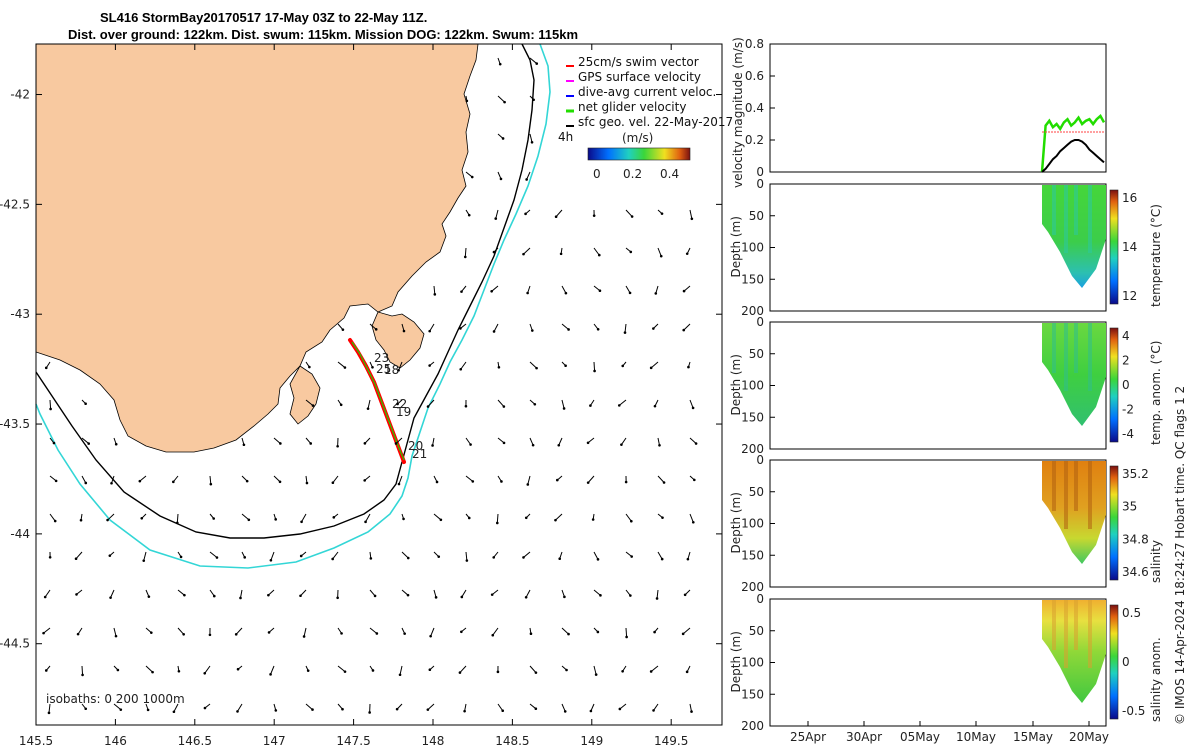 This screenshot has height=750, width=1200. Describe the element at coordinates (1089, 737) in the screenshot. I see `time-xtick-label-5: 20May` at that location.